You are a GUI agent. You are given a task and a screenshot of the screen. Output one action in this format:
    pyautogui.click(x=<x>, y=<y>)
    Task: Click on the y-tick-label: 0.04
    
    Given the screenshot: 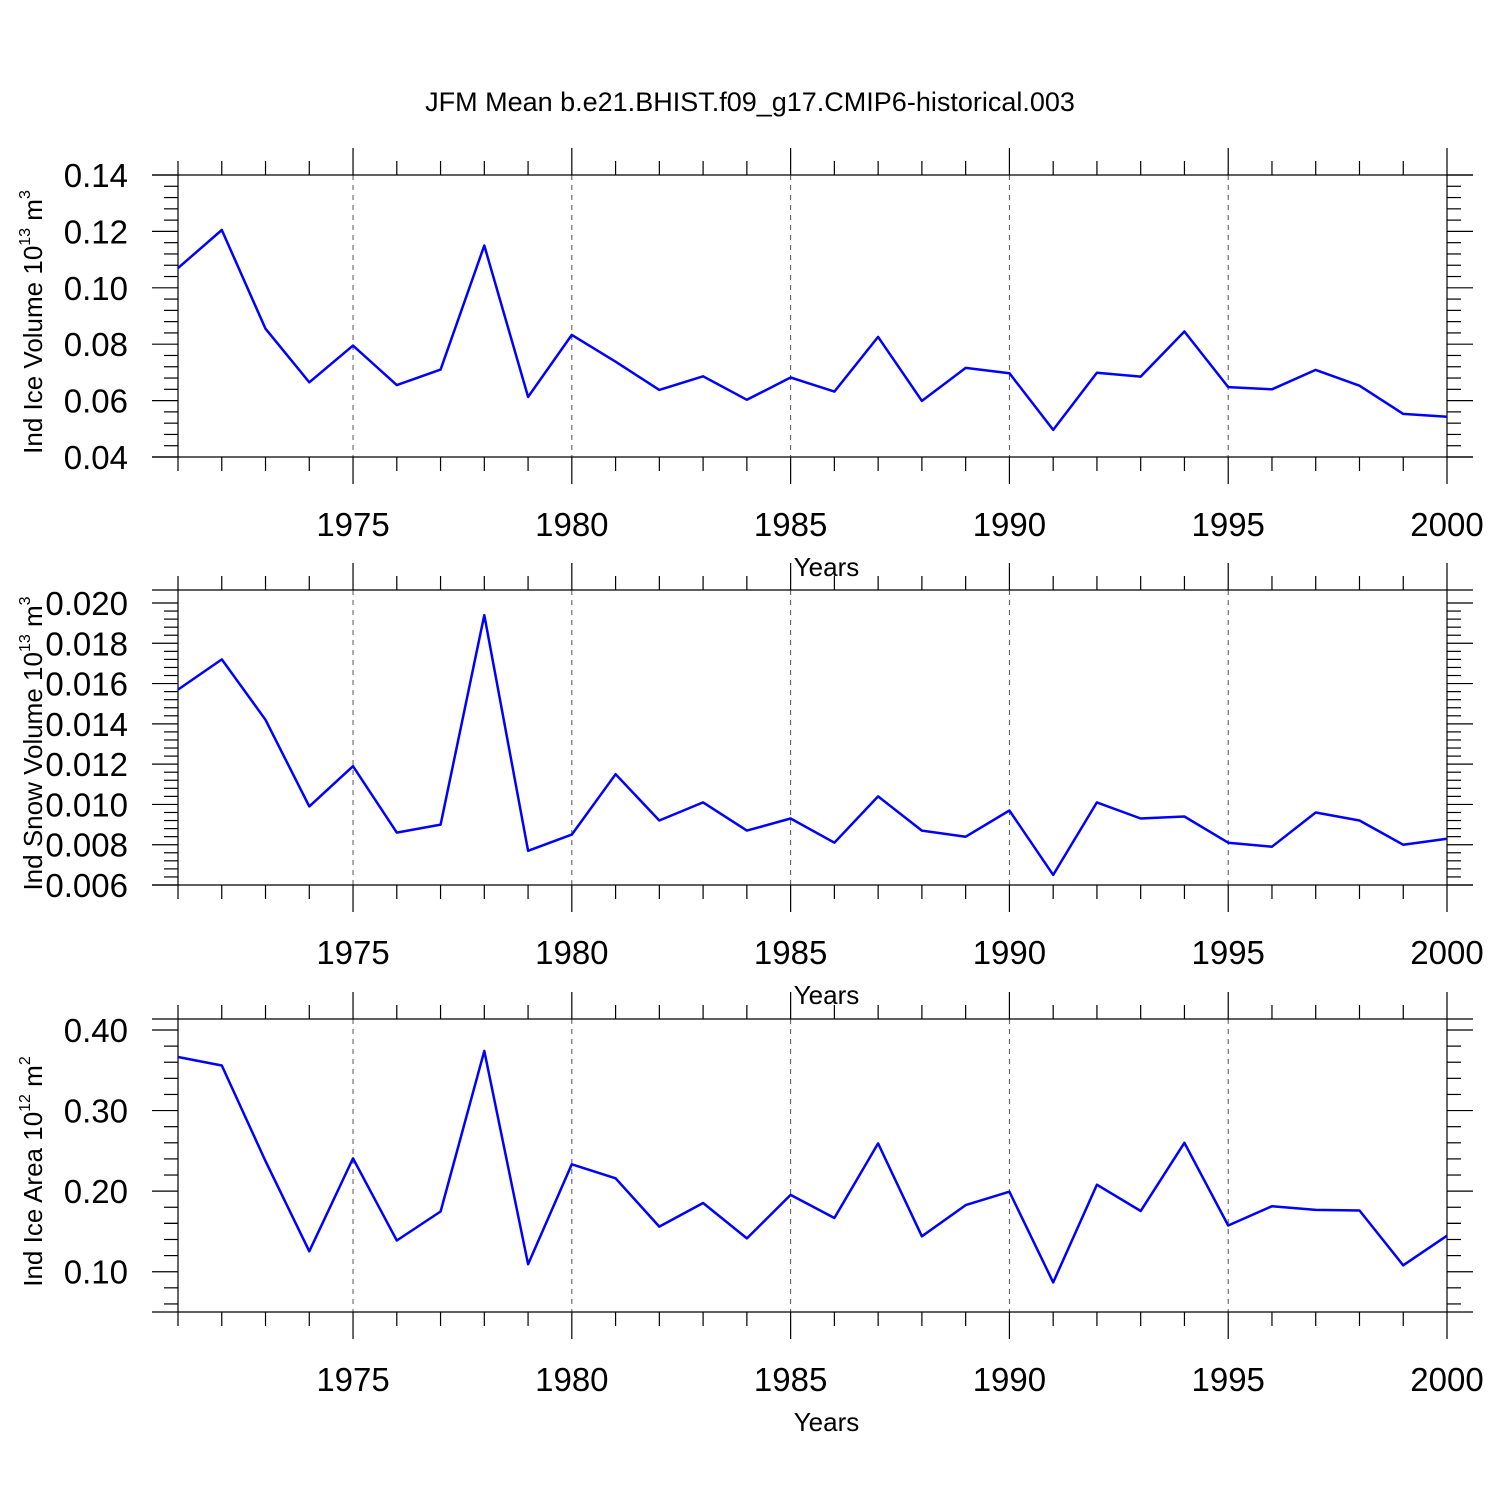 What is the action you would take?
    pyautogui.click(x=96, y=457)
    